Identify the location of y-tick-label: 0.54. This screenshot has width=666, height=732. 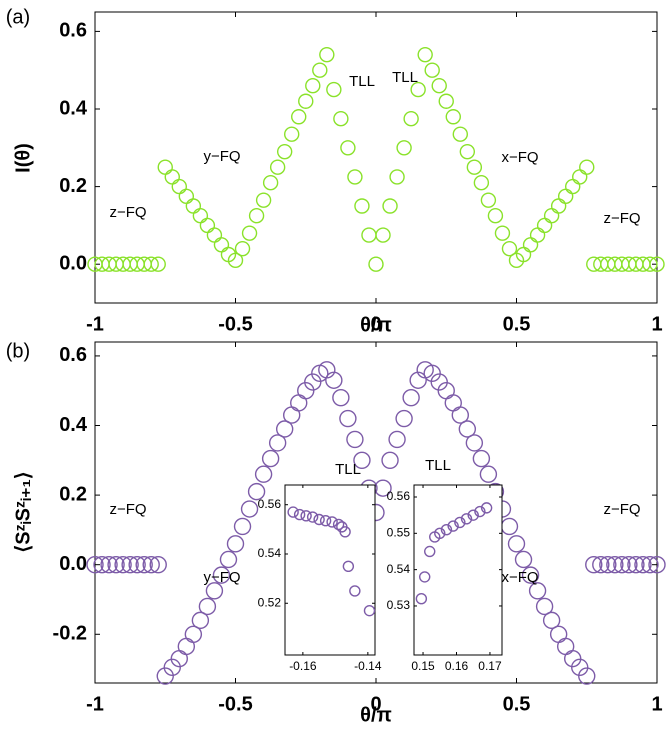
(270, 553).